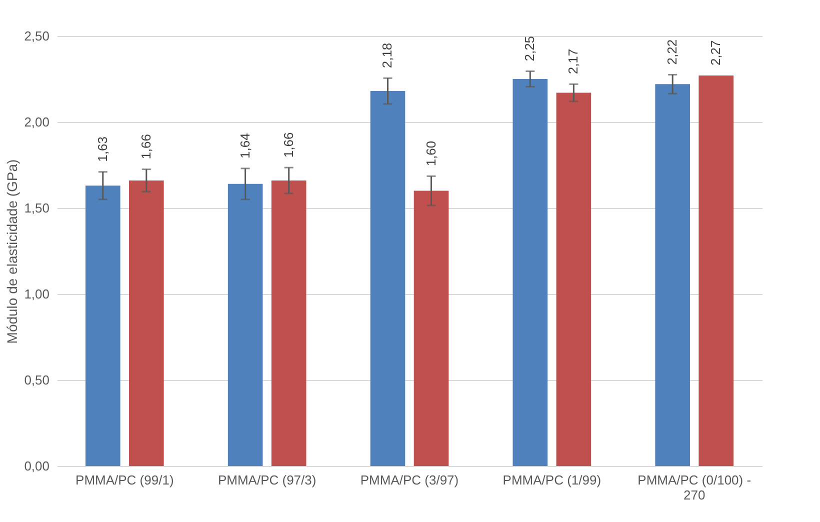 Image resolution: width=820 pixels, height=522 pixels. I want to click on data-label: 2,25, so click(530, 49).